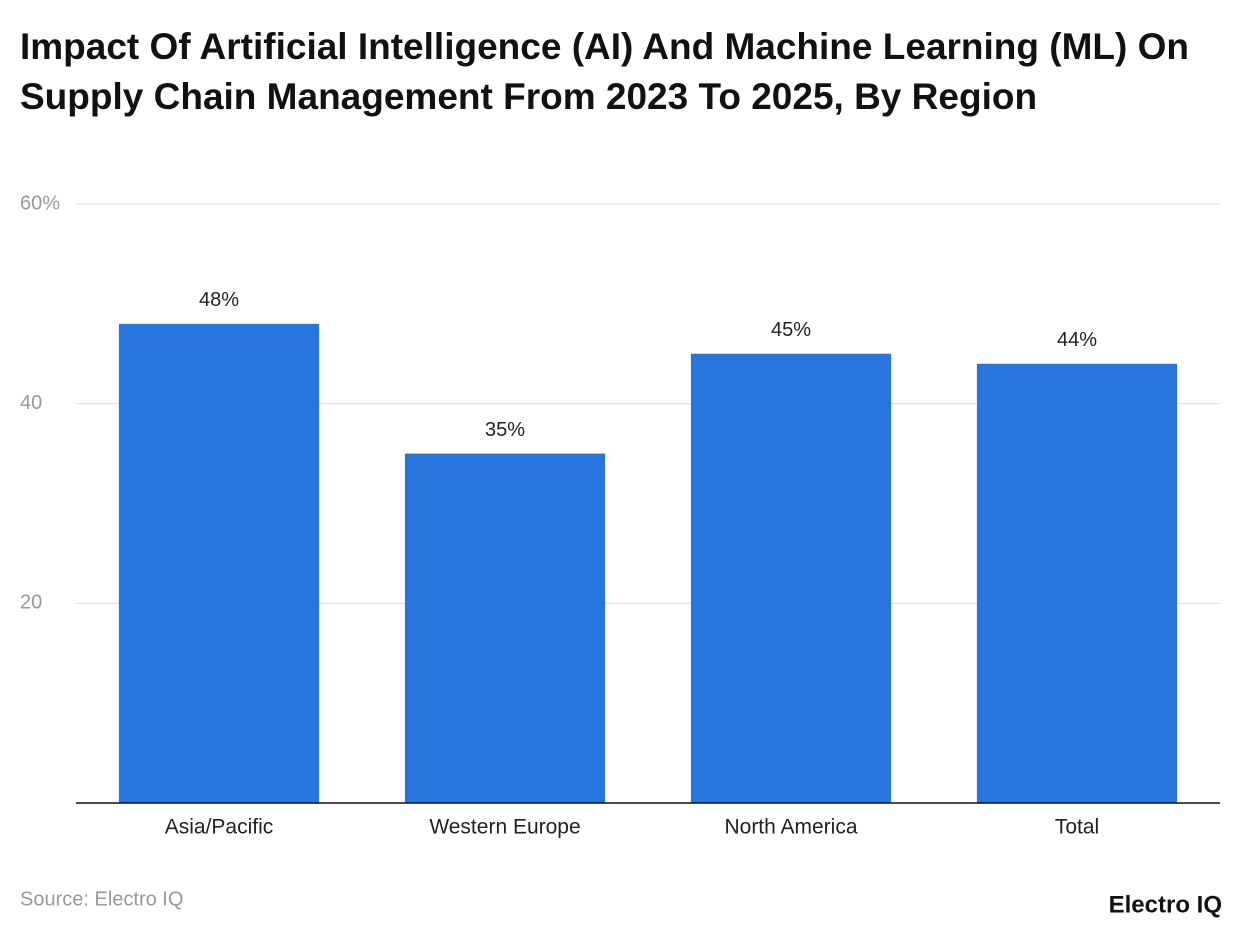 The image size is (1240, 934). Describe the element at coordinates (1077, 340) in the screenshot. I see `value-label: 44%` at that location.